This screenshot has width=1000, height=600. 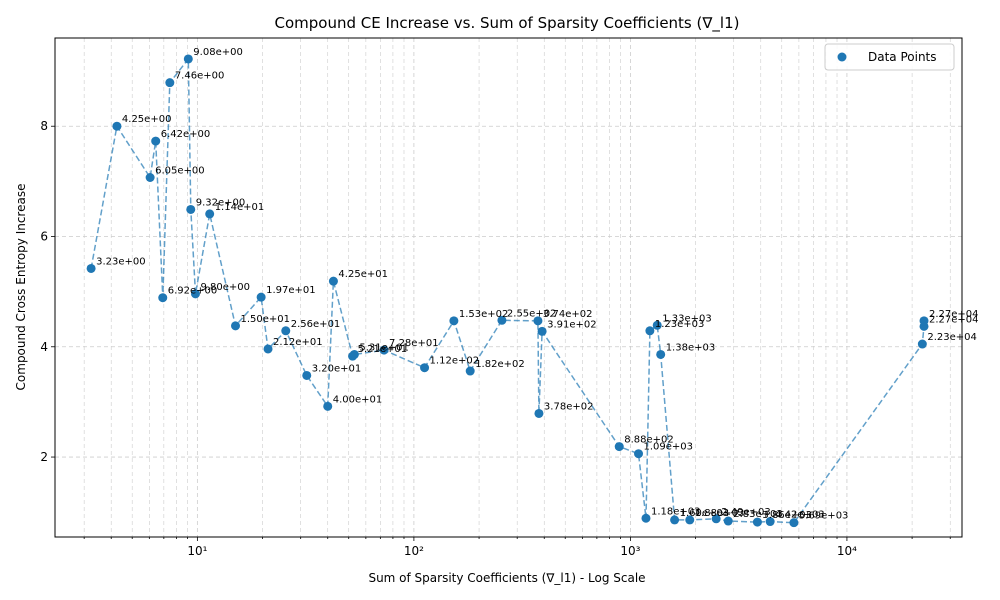 What do you see at coordinates (147, 119) in the screenshot?
I see `data-point-label: 4.25e+00` at bounding box center [147, 119].